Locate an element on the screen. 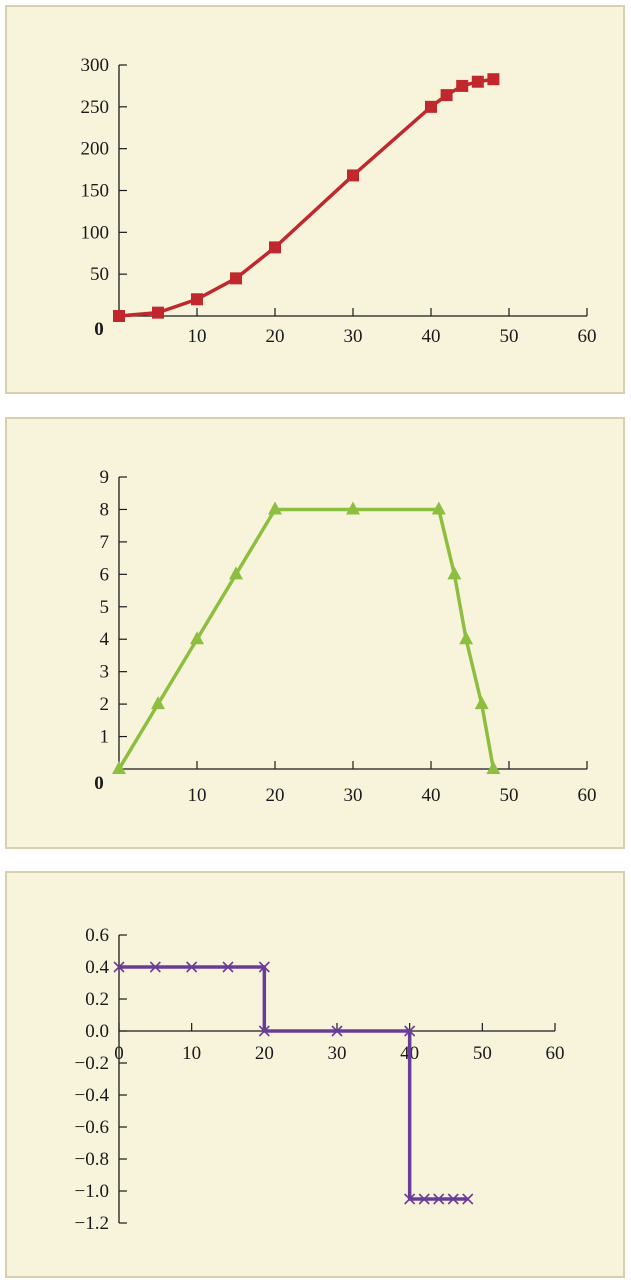 The width and height of the screenshot is (631, 1283). y-tick-label: −0.4 is located at coordinates (92, 1095).